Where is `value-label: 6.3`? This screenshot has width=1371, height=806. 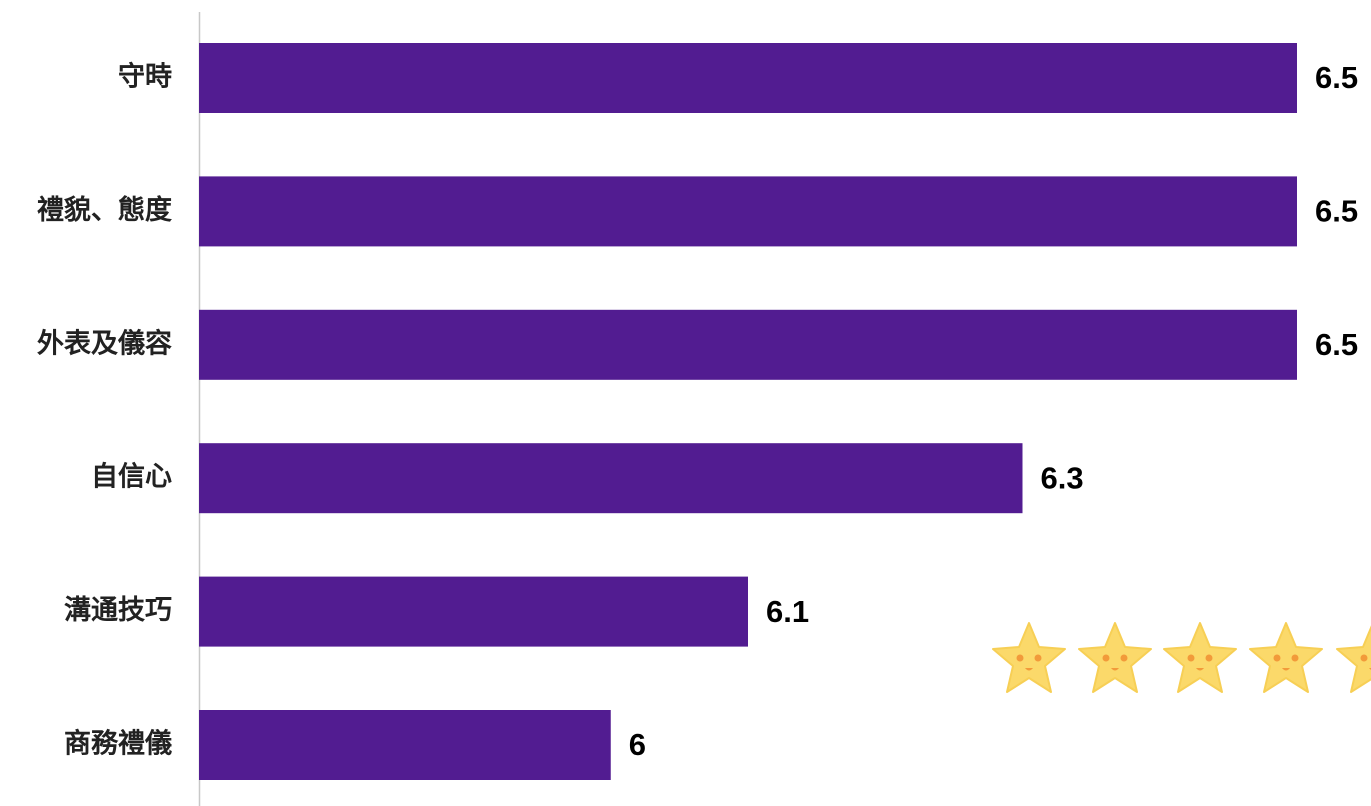 value-label: 6.3 is located at coordinates (1062, 477).